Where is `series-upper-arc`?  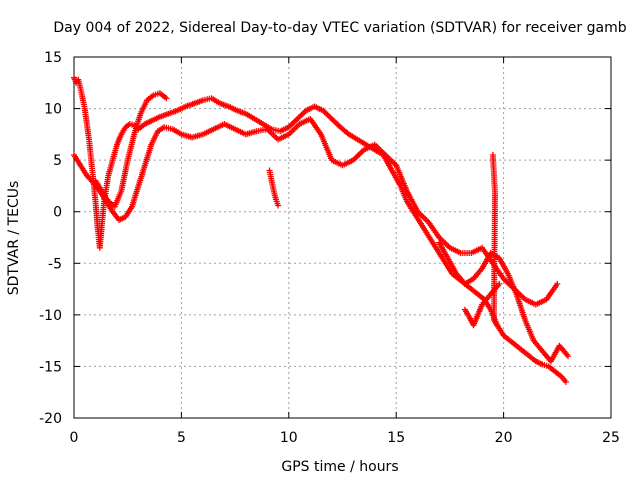 series-upper-arc is located at coordinates (131, 150).